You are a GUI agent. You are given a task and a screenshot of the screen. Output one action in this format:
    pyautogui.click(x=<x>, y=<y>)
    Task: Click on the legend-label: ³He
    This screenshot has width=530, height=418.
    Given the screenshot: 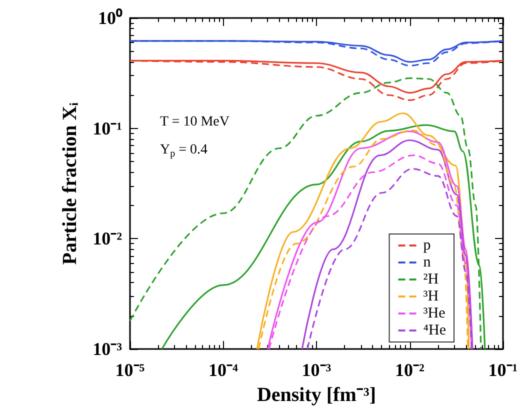 What is the action you would take?
    pyautogui.click(x=434, y=314)
    